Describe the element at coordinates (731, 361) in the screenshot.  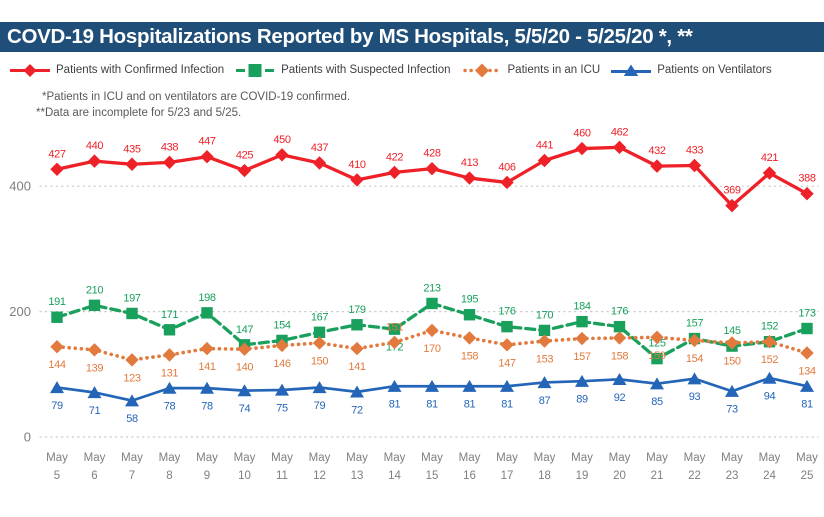
I see `data-label-icu: 150` at that location.